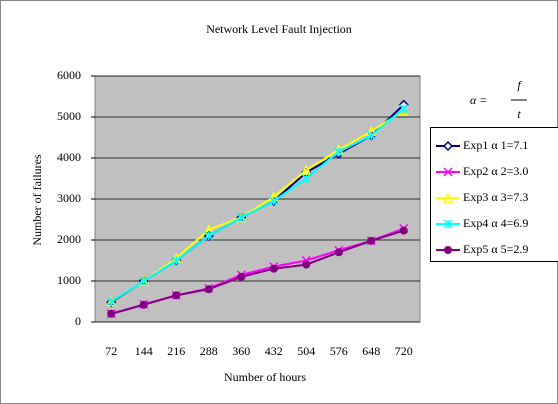  What do you see at coordinates (69, 157) in the screenshot?
I see `y-tick-label: 4000` at bounding box center [69, 157].